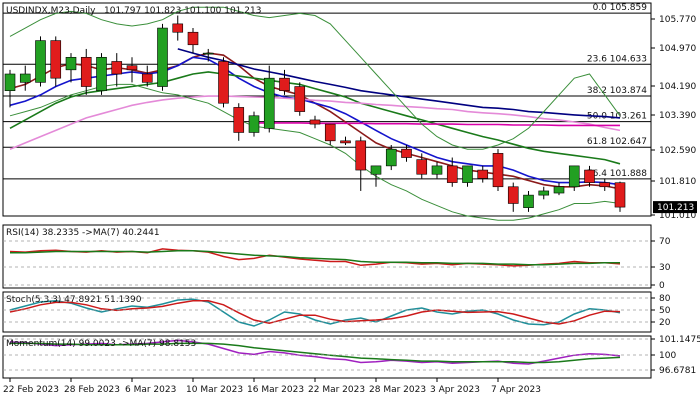 The image size is (700, 400). What do you see at coordinates (336, 390) in the screenshot?
I see `date-tick-label-5: 22 Mar 2023` at bounding box center [336, 390].